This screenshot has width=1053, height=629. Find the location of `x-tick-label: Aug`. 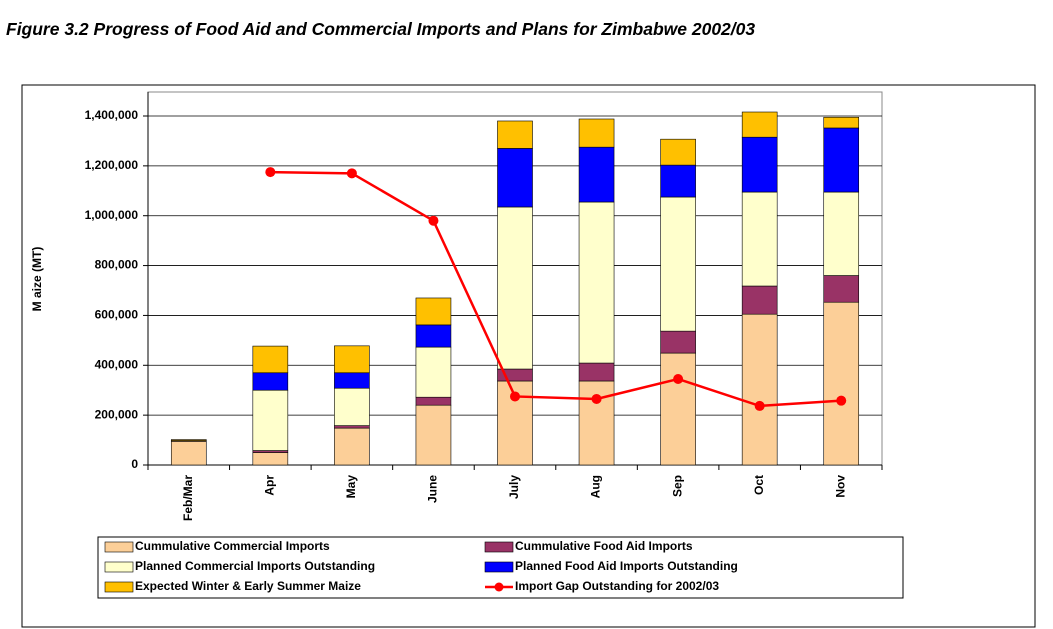

x-tick-label: Aug is located at coordinates (596, 486).